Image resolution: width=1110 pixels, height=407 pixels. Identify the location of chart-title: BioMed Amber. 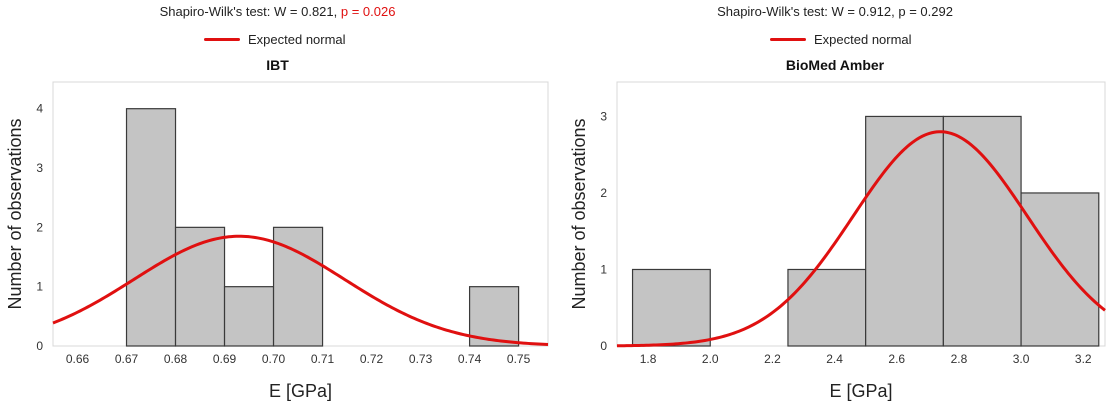
(835, 65).